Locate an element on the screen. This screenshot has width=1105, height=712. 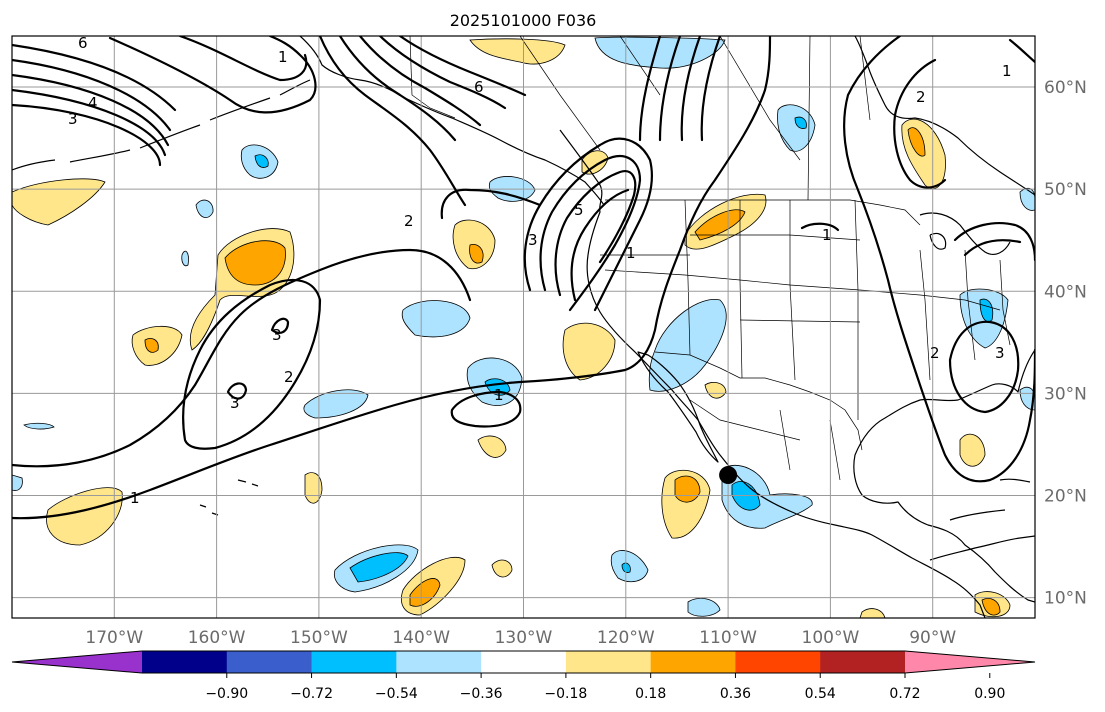
longitude-label: 100°W is located at coordinates (831, 638).